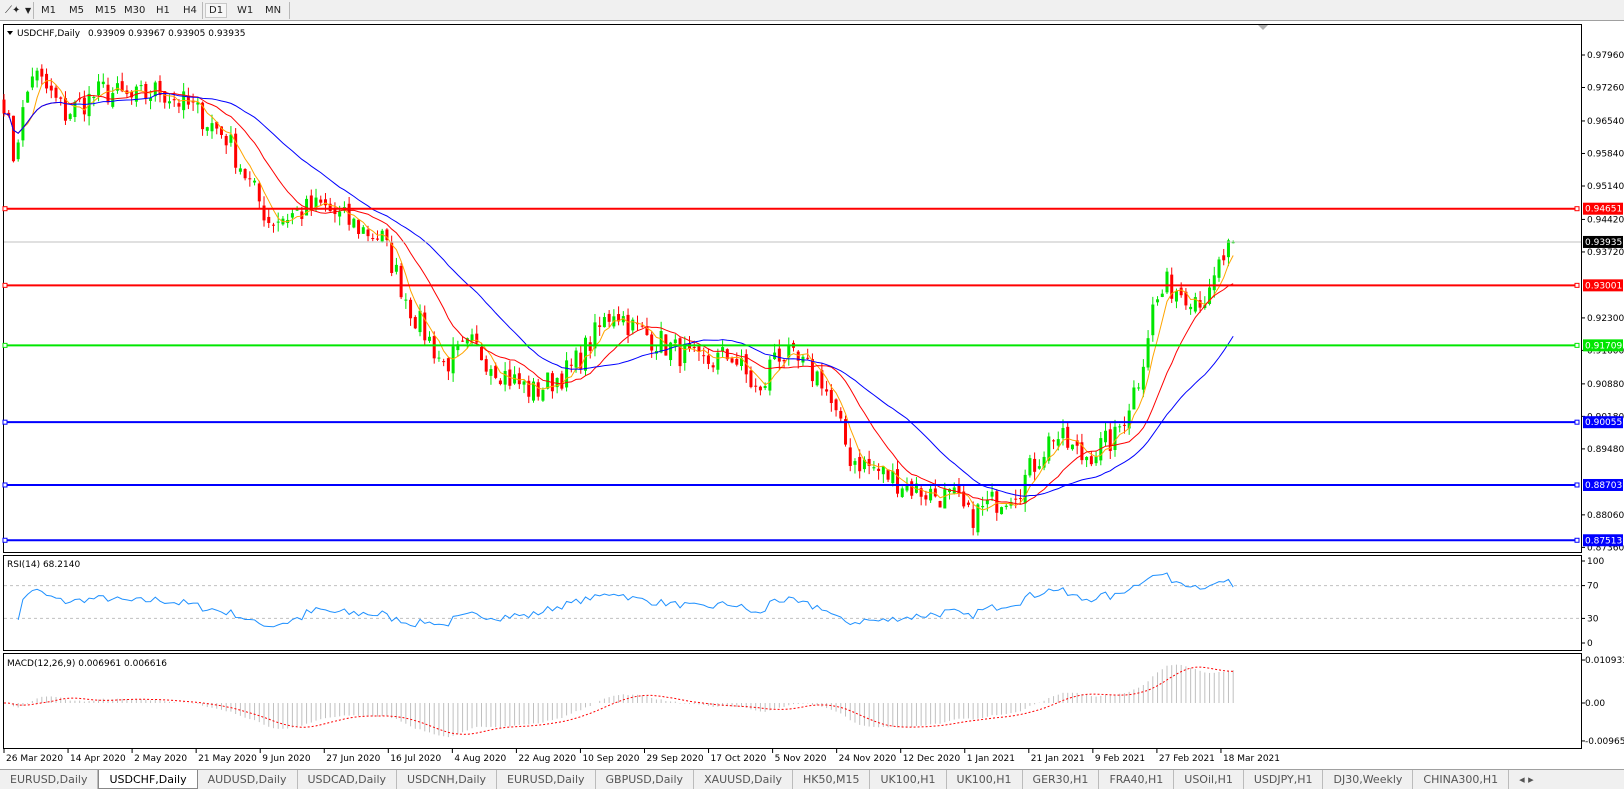 This screenshot has width=1624, height=789. Describe the element at coordinates (13, 10) in the screenshot. I see `line-tool-icon: ⟋✦` at that location.